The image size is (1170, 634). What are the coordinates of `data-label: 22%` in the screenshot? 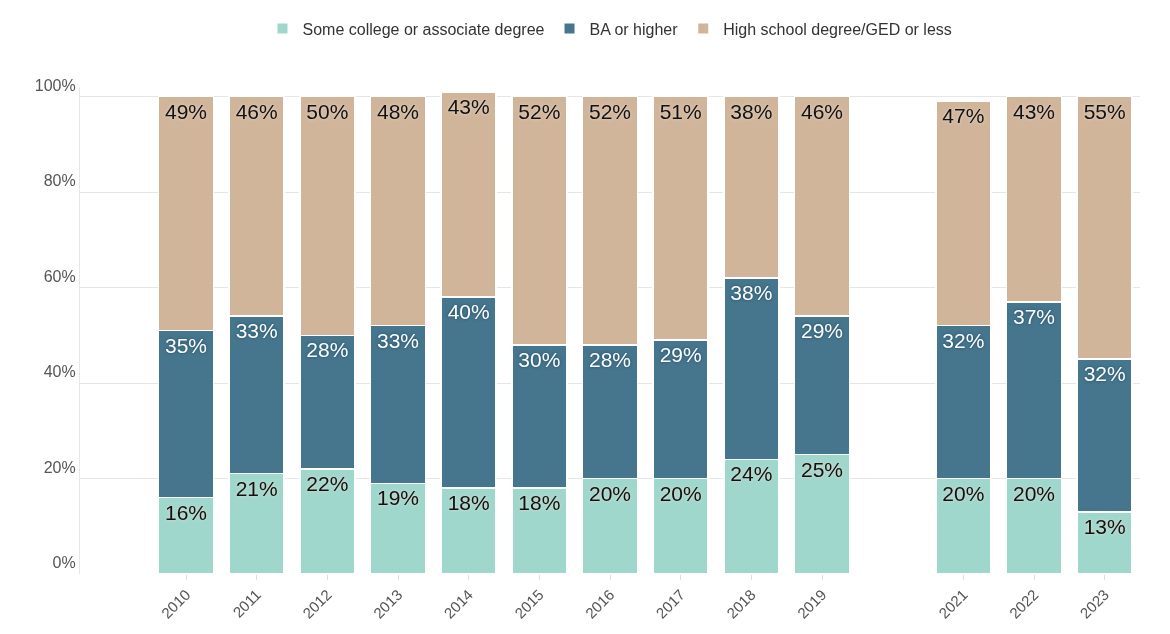 It's located at (327, 483).